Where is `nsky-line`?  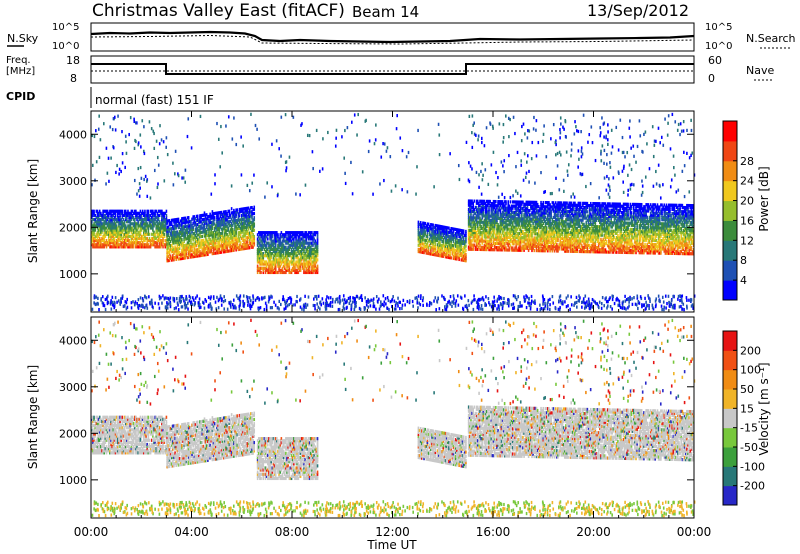
nsky-line is located at coordinates (392, 37).